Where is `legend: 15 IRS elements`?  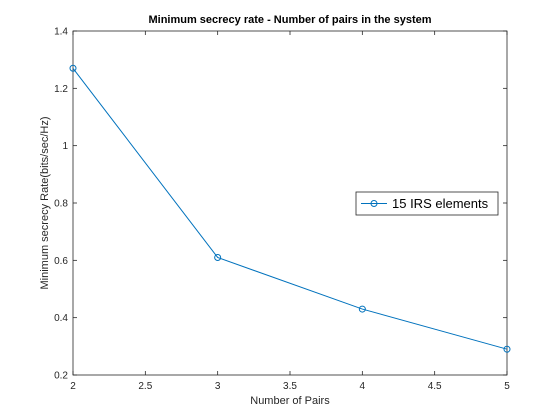
legend: 15 IRS elements is located at coordinates (427, 203).